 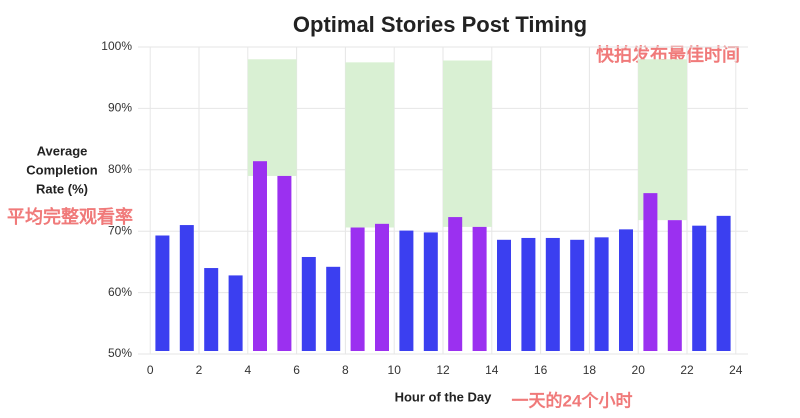 I want to click on y-tick-label: 80%, so click(x=120, y=169).